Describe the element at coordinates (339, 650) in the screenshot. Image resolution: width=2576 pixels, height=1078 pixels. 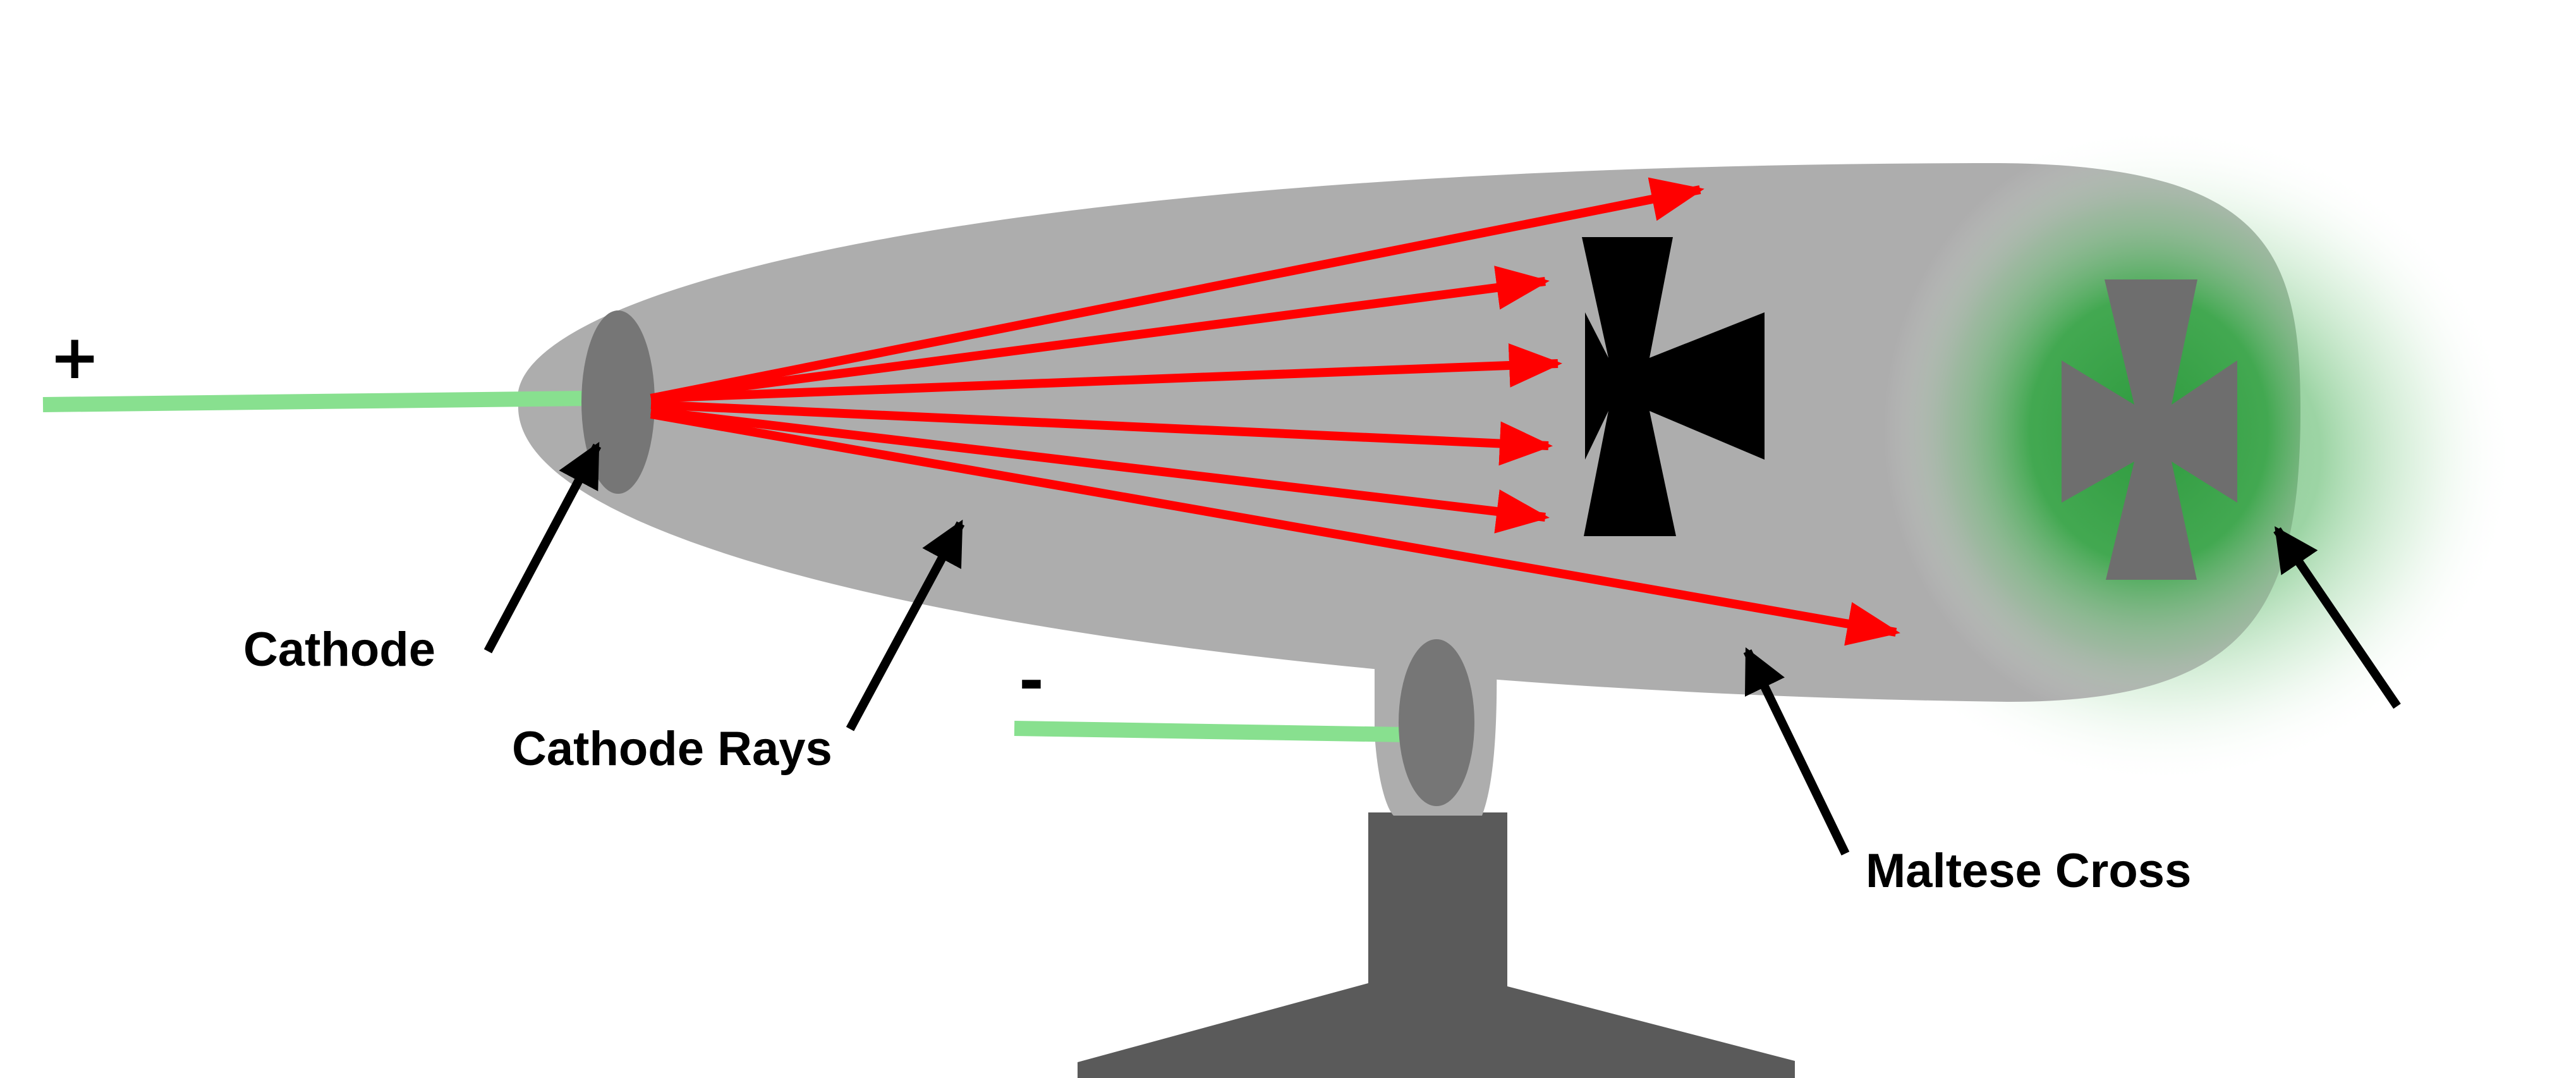
I see `cathode-label: Cathode` at that location.